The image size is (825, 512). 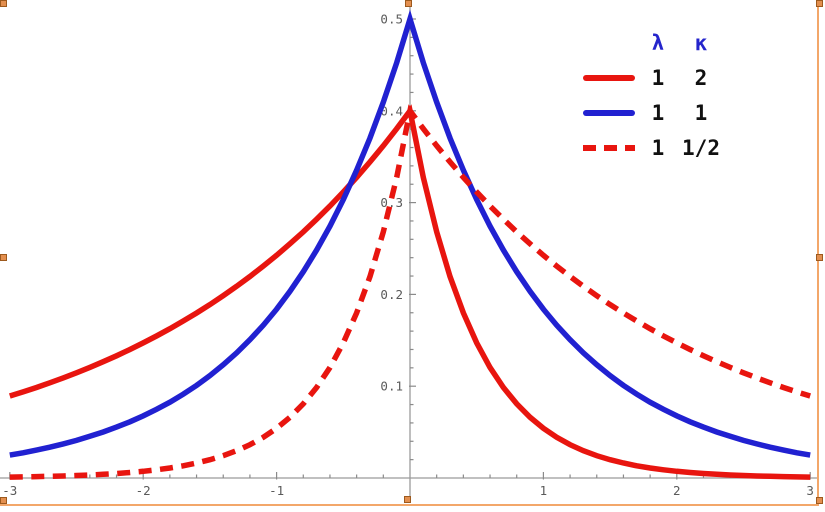 I want to click on selection-handle-top-right, so click(x=819, y=3).